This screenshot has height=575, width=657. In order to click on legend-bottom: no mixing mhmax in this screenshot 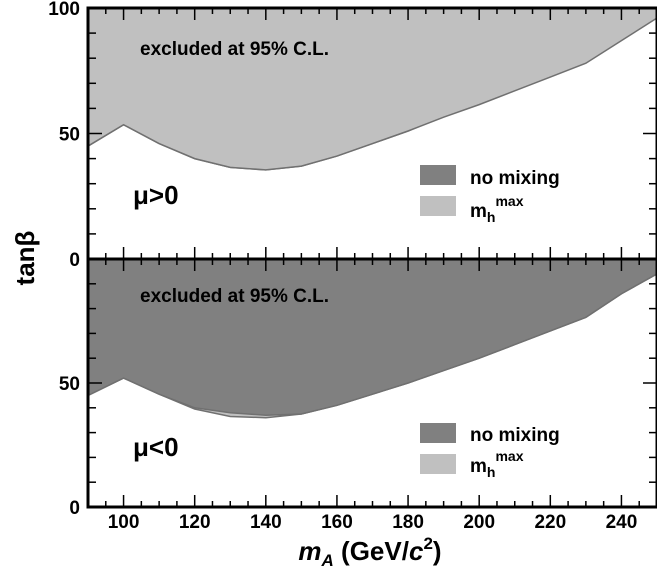, I will do `click(490, 451)`.